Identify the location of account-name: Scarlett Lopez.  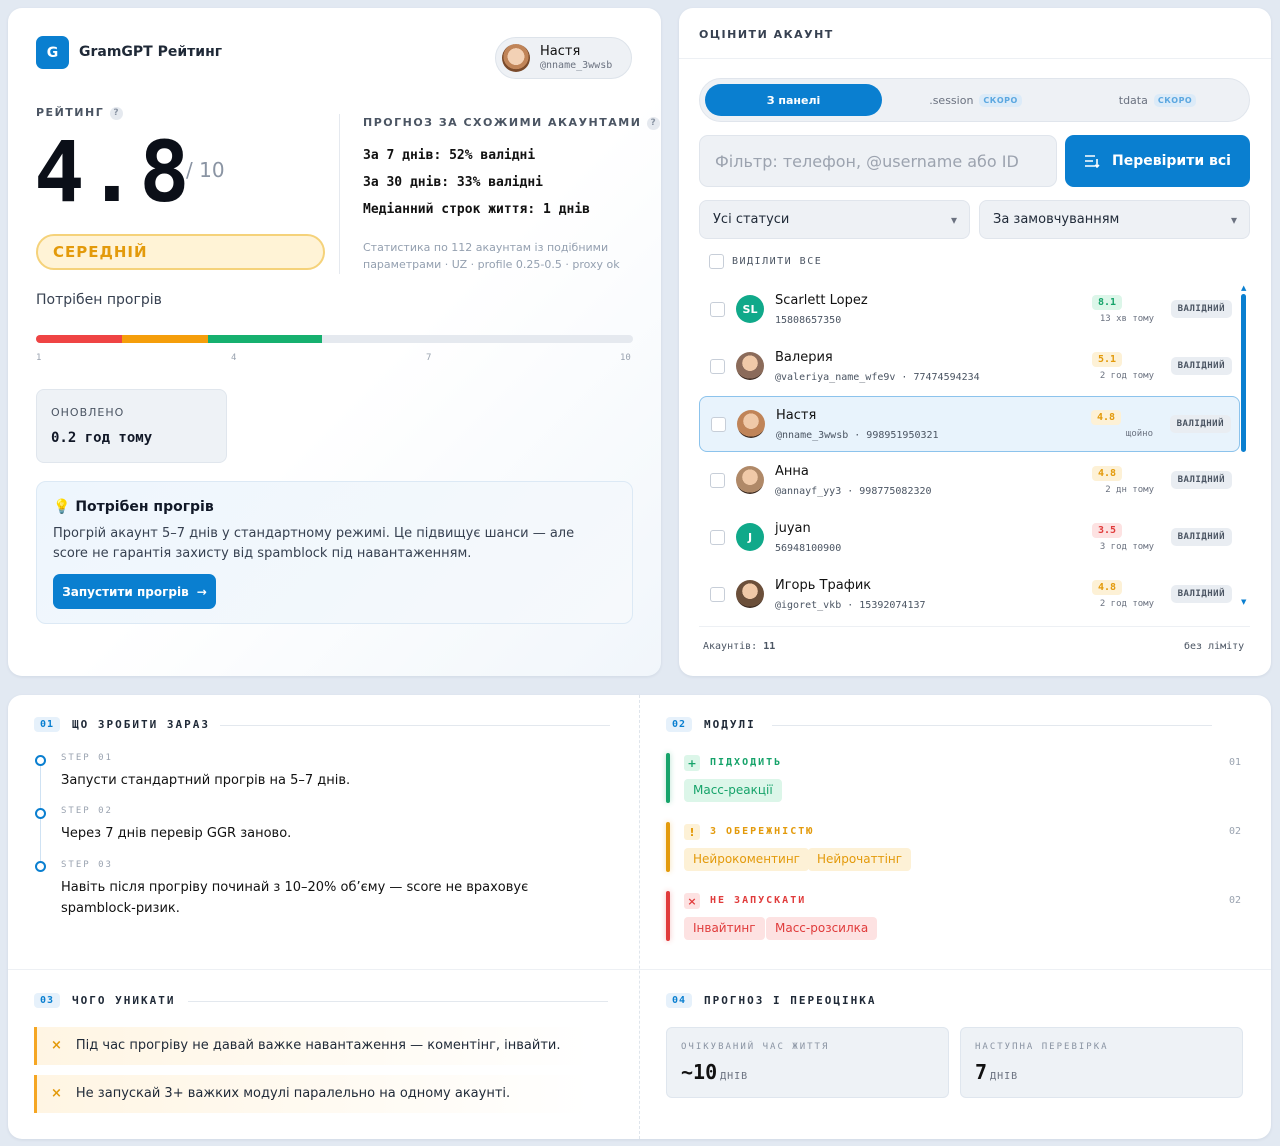
(821, 300).